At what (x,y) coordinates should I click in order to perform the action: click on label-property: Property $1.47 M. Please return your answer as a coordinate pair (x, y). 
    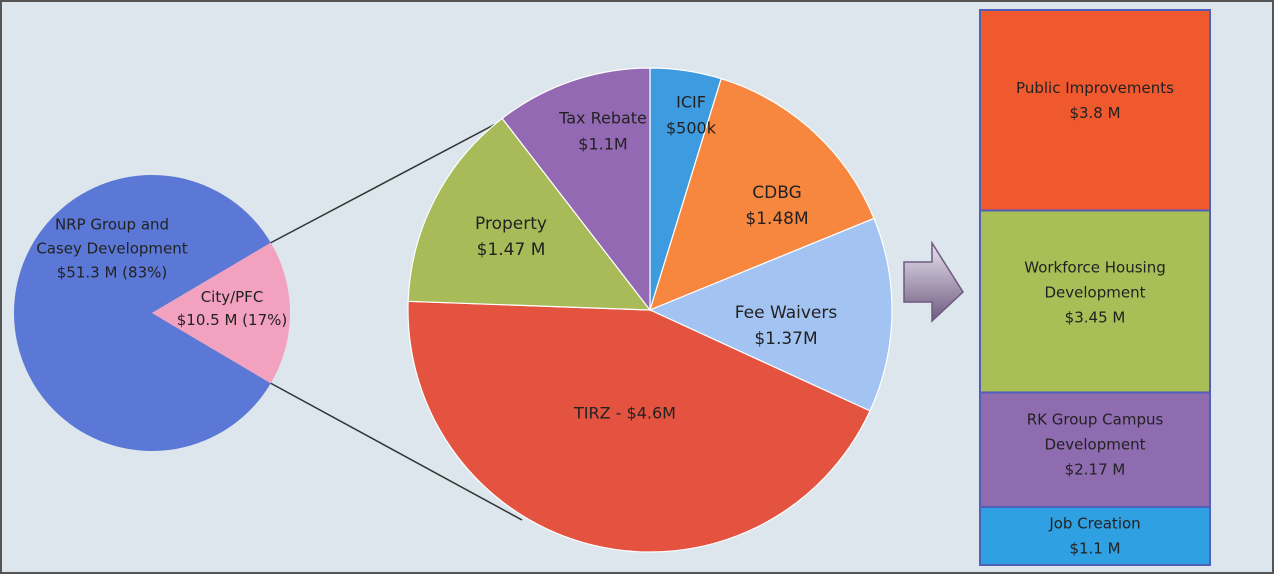
    Looking at the image, I should click on (511, 237).